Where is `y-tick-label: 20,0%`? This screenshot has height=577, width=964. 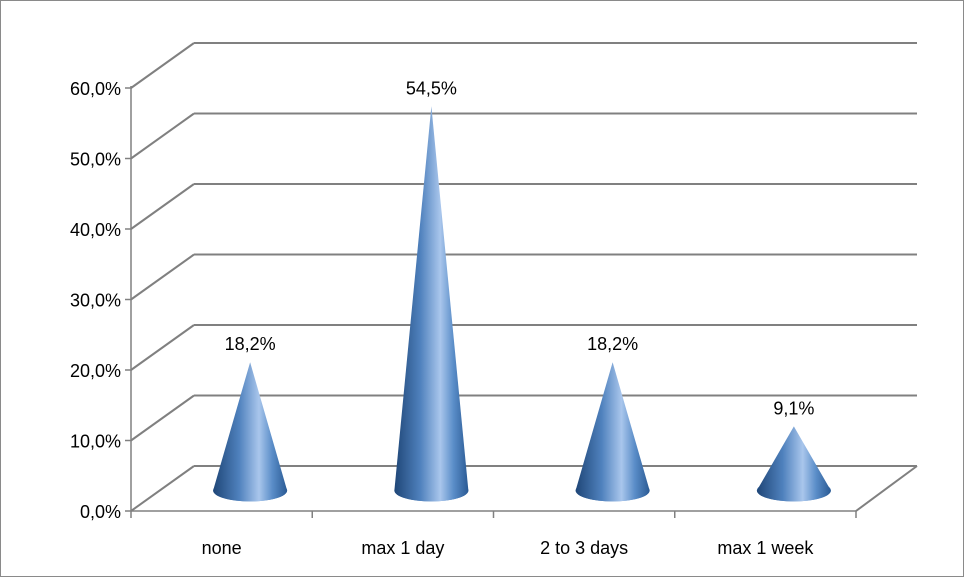
y-tick-label: 20,0% is located at coordinates (95, 371).